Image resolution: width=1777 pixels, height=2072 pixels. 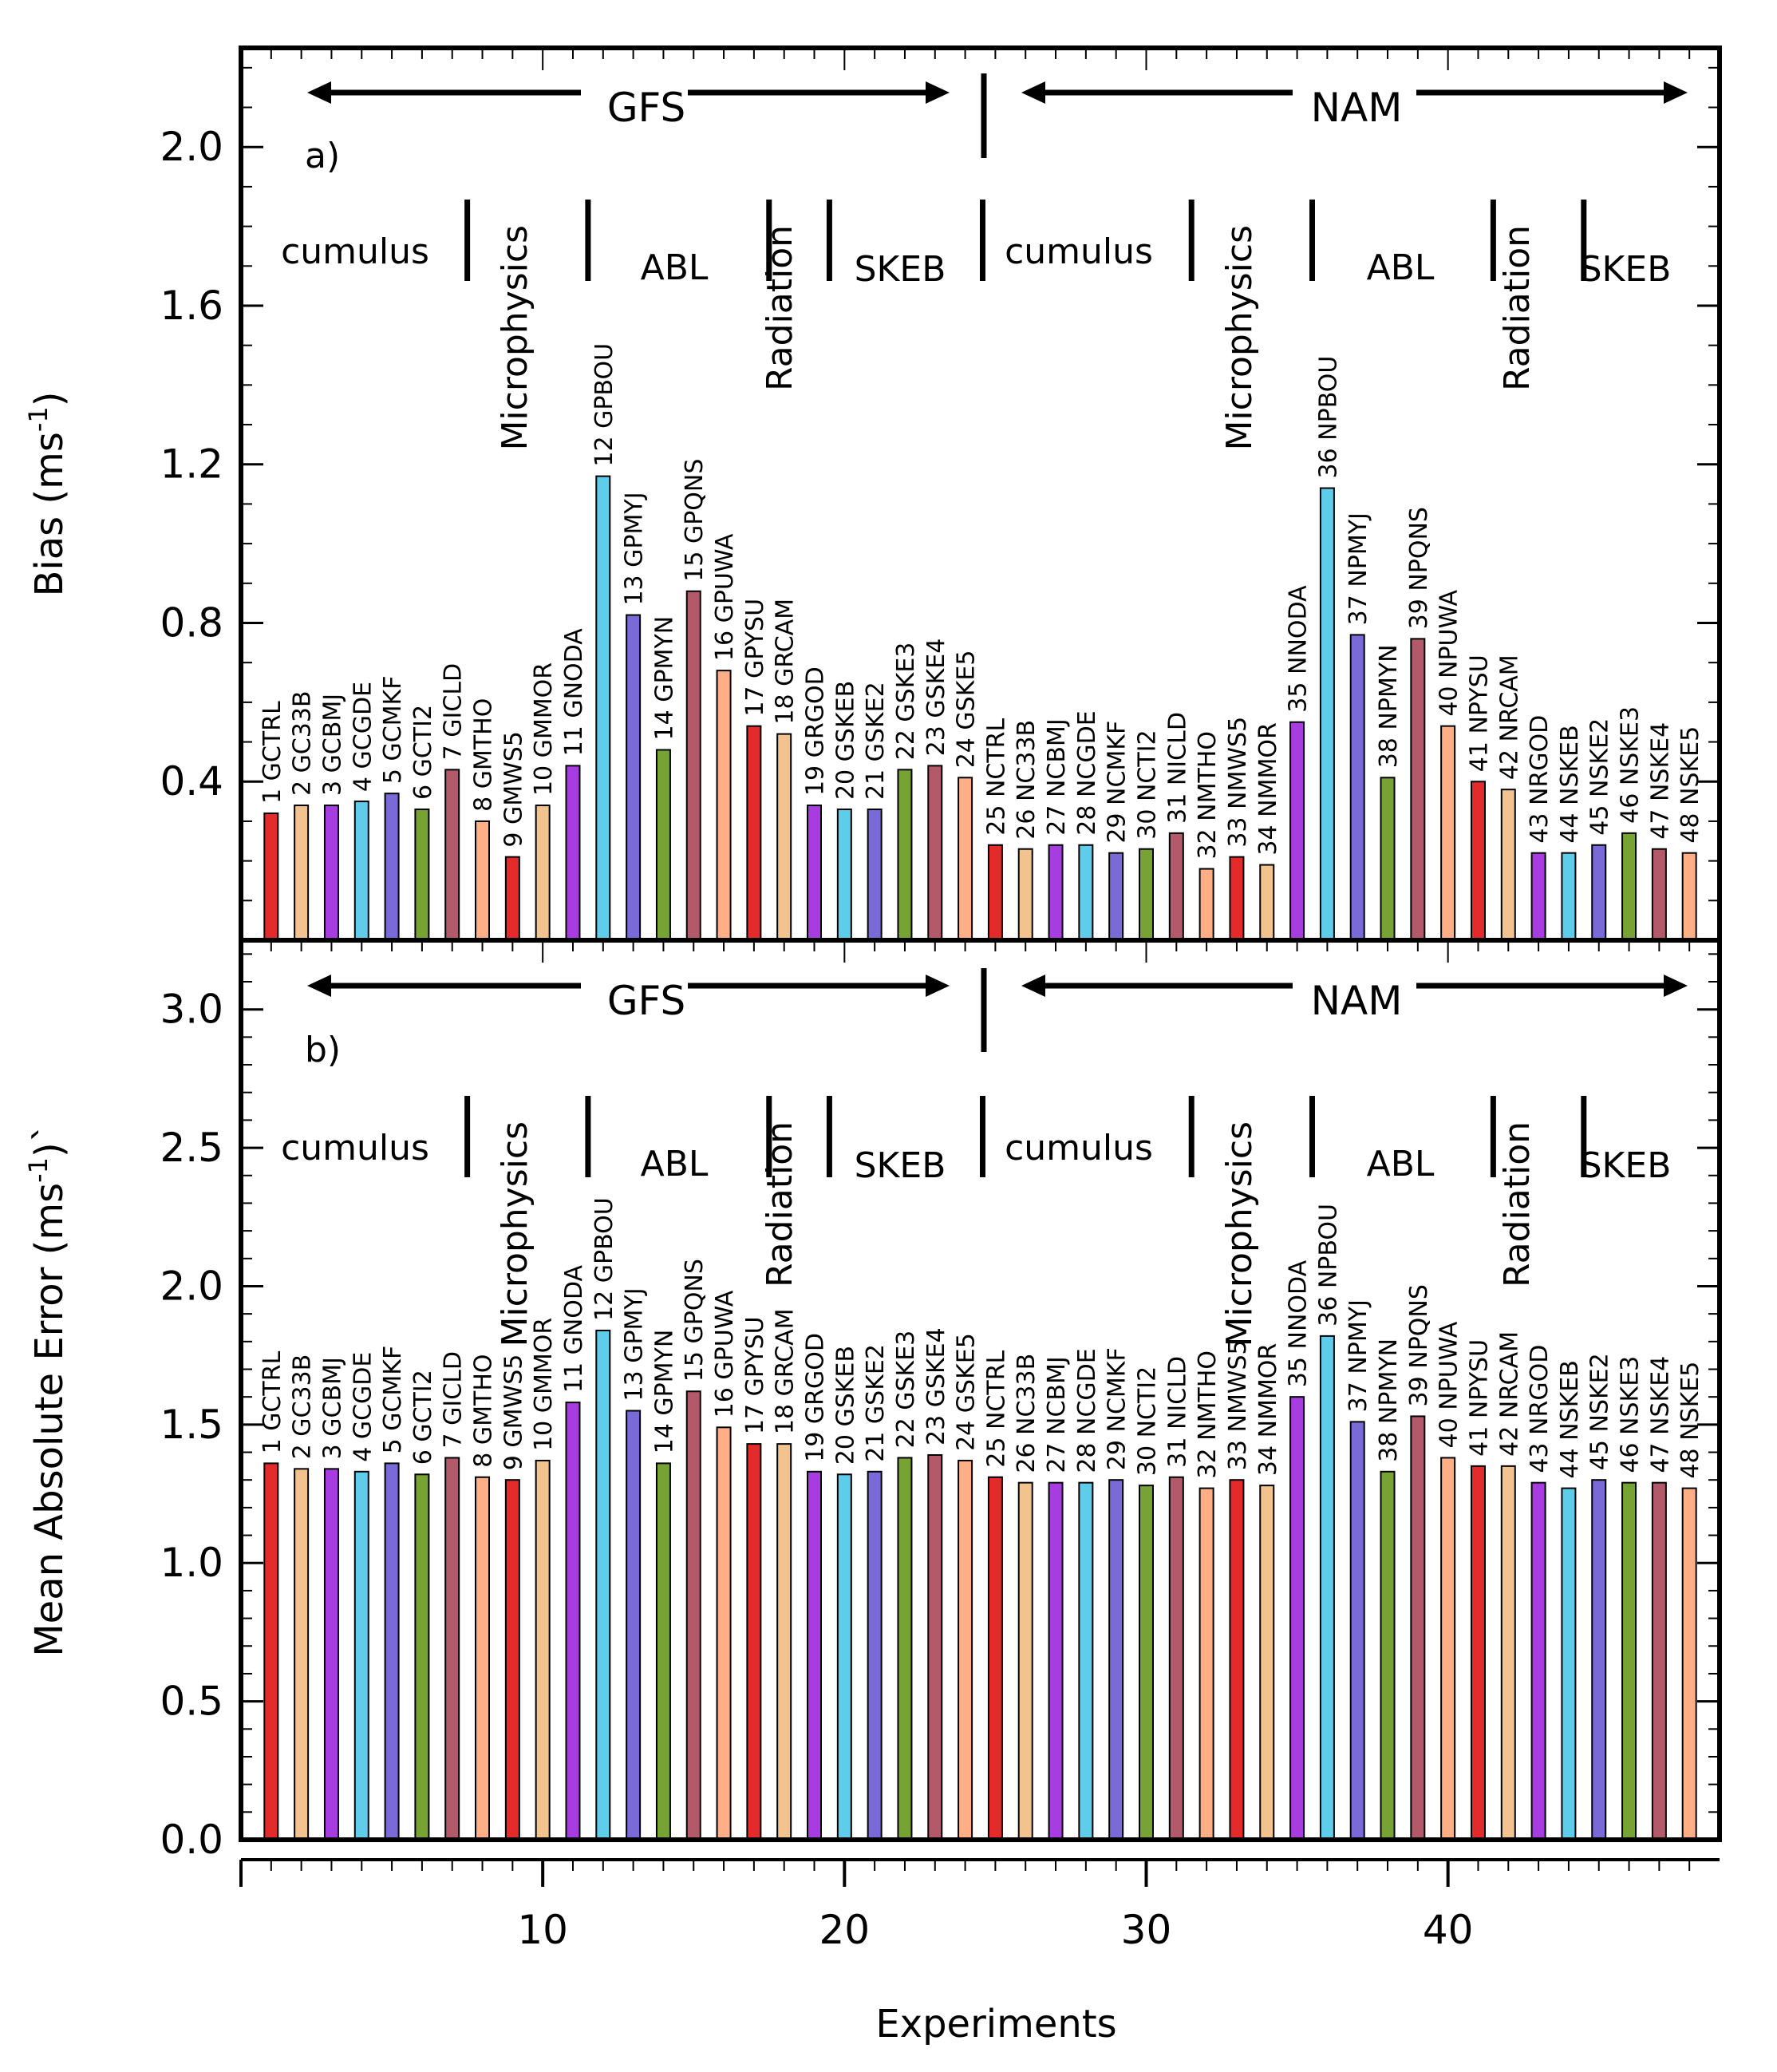 I want to click on x-tick-label-20: 20, so click(x=845, y=1930).